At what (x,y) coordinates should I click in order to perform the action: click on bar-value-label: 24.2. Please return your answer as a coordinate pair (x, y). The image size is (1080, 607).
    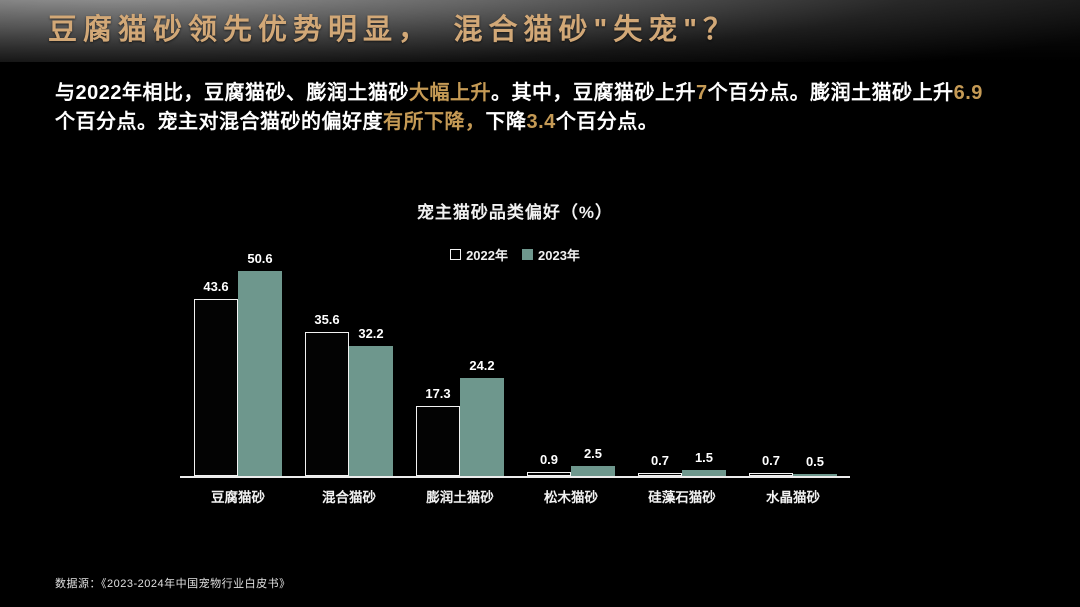
    Looking at the image, I should click on (482, 365).